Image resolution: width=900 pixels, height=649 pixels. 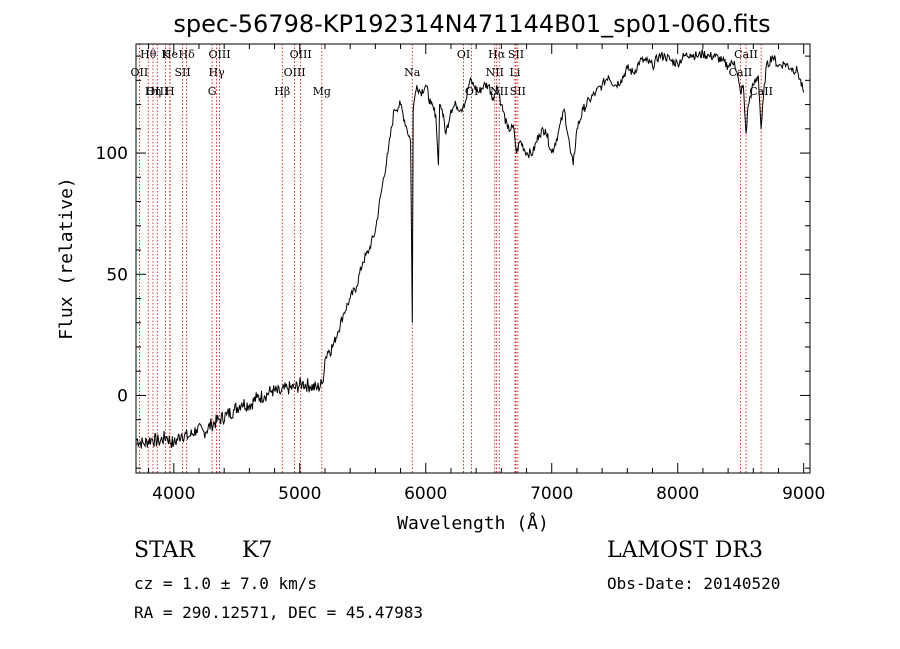 What do you see at coordinates (551, 494) in the screenshot?
I see `x-tick-label: 7000` at bounding box center [551, 494].